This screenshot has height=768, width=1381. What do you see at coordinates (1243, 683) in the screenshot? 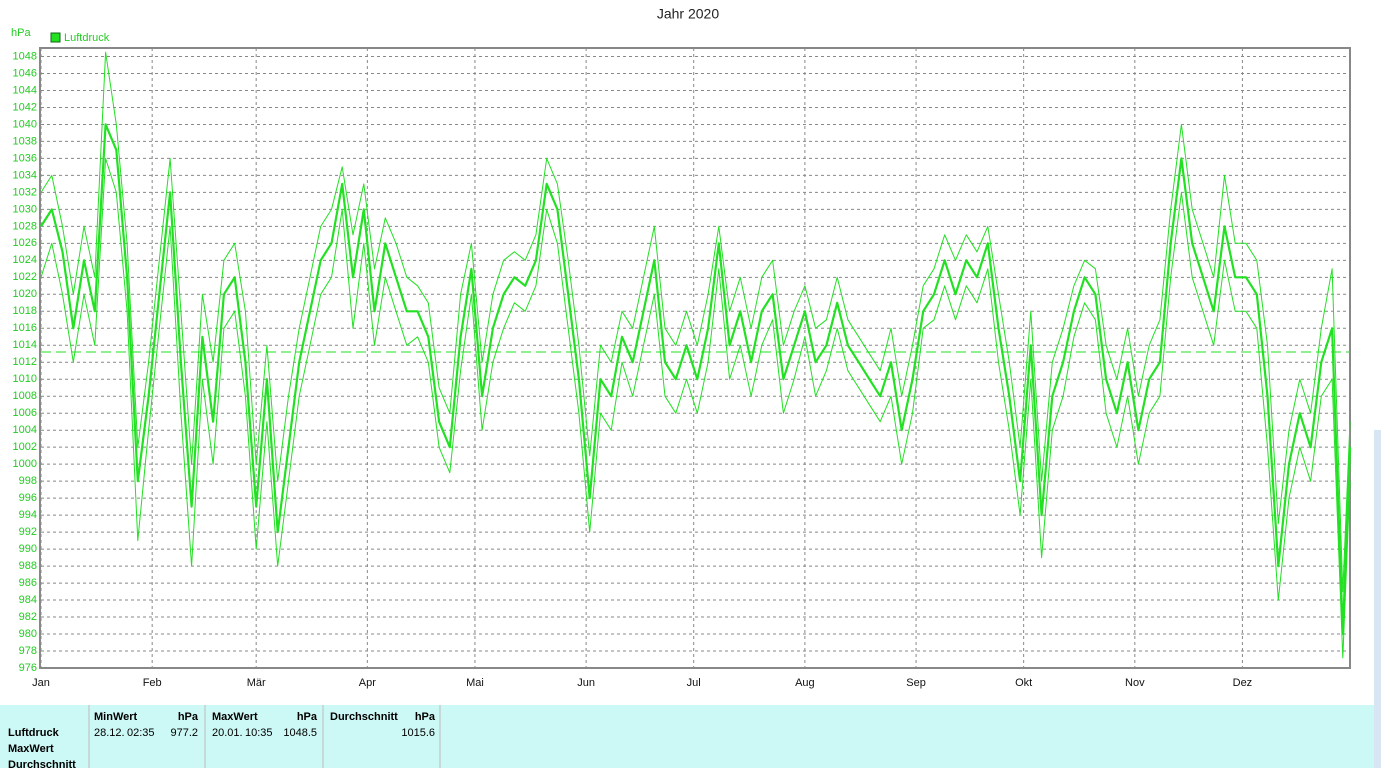
I see `x-tick-label: Dez` at bounding box center [1243, 683].